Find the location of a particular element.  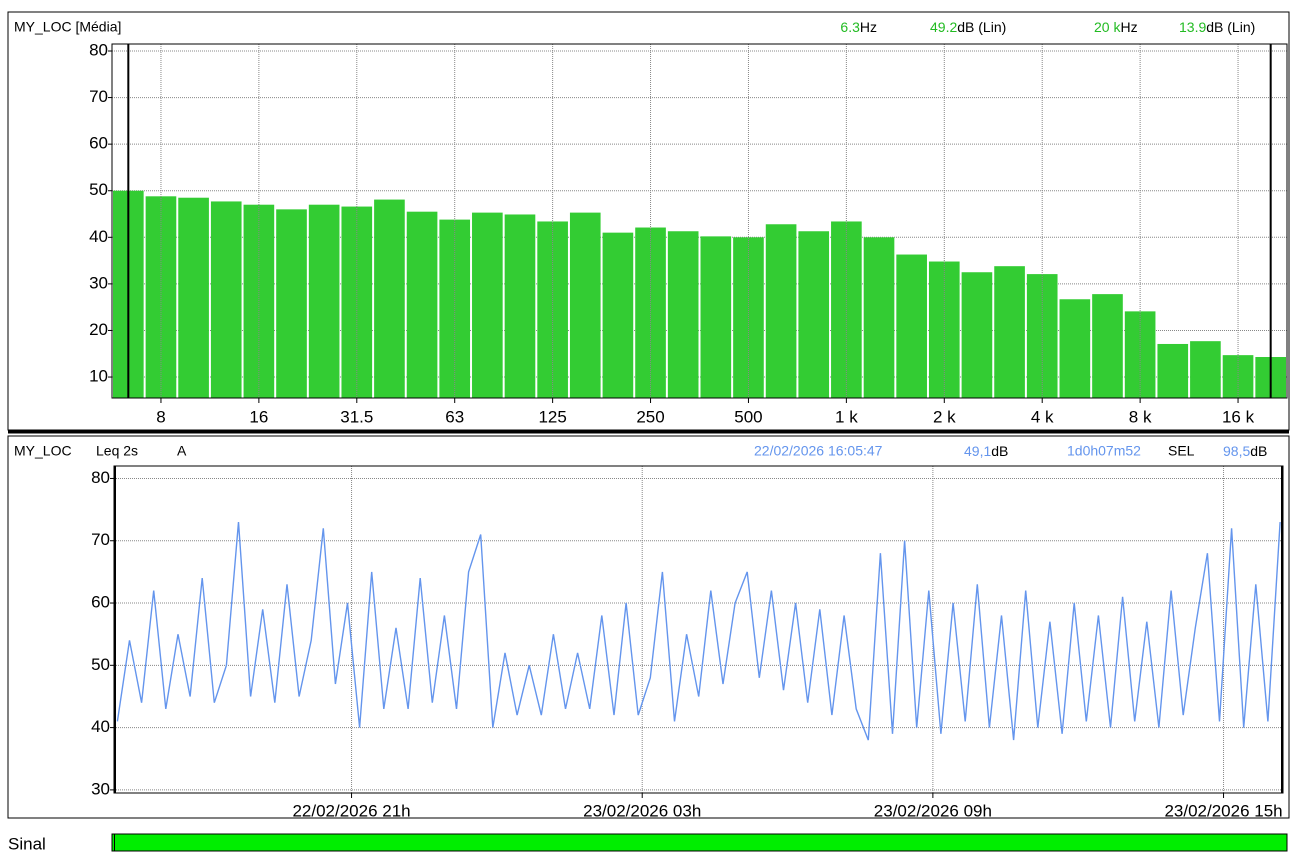

cursor-level: 49,1 is located at coordinates (977, 451).